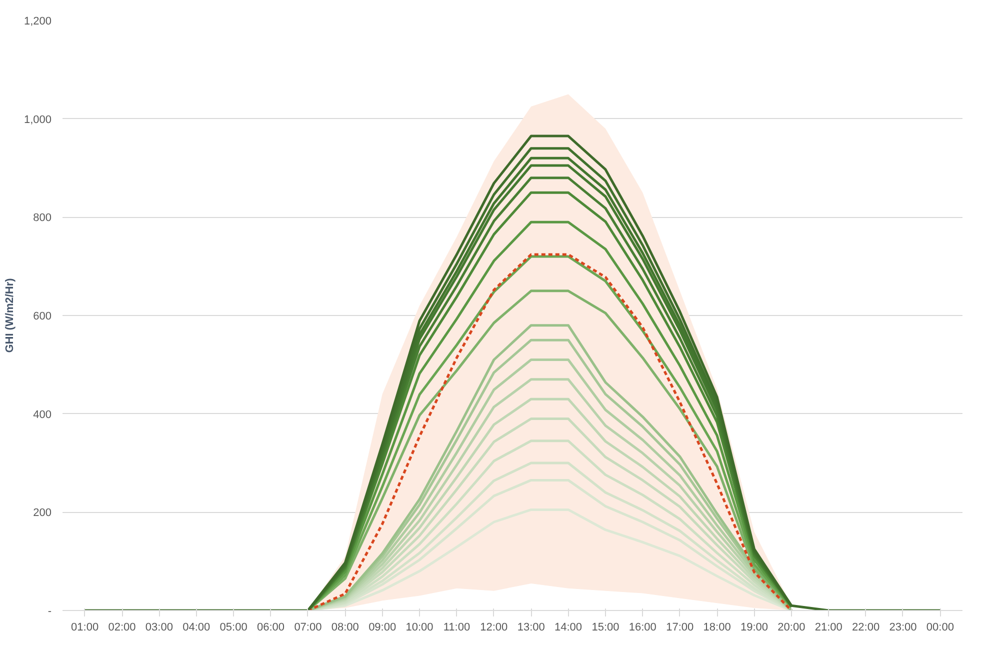 The height and width of the screenshot is (657, 982). What do you see at coordinates (196, 628) in the screenshot?
I see `x-tick-label: 04:00` at bounding box center [196, 628].